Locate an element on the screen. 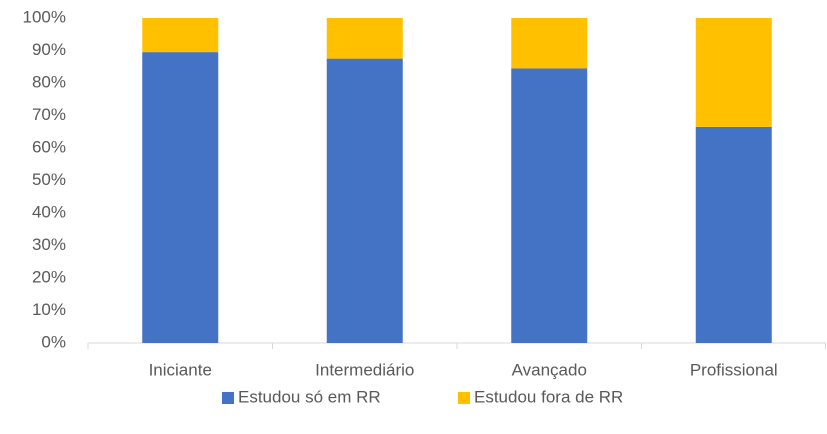 The height and width of the screenshot is (434, 827). y-tick-label: 10% is located at coordinates (49, 309).